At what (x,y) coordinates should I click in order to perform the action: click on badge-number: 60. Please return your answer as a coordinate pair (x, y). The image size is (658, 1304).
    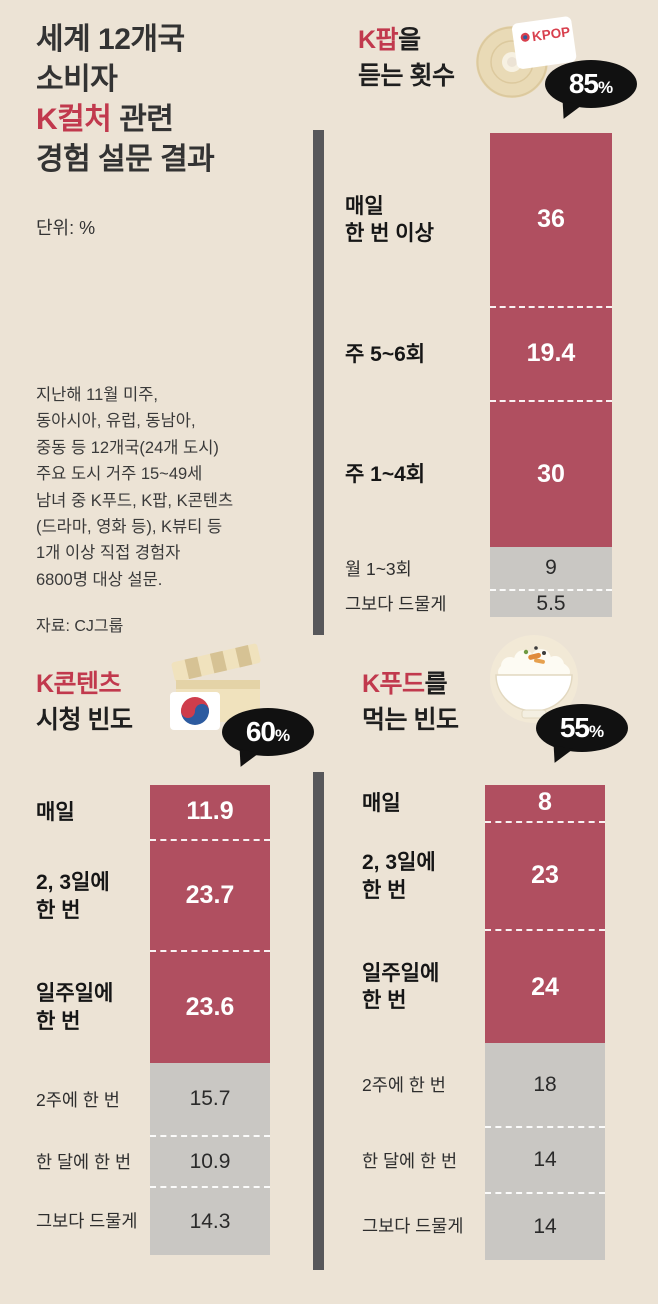
    Looking at the image, I should click on (260, 731).